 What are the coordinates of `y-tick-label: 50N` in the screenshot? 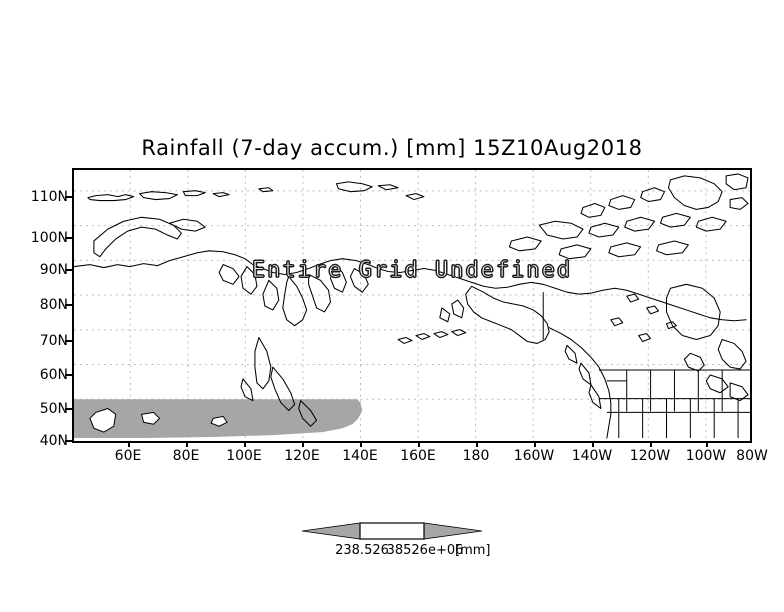 It's located at (53, 409).